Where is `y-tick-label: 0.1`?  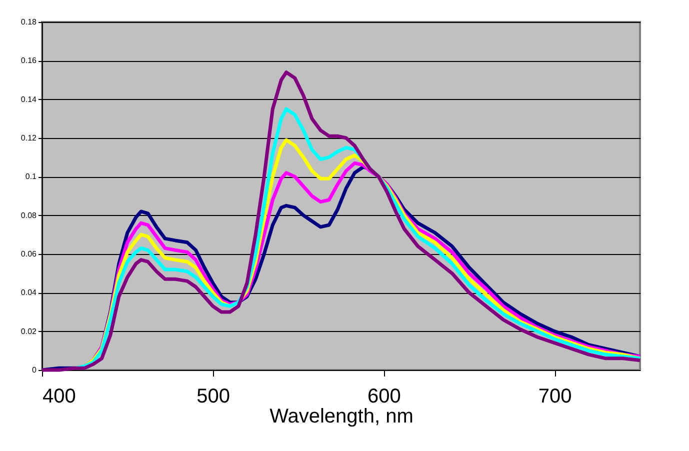 y-tick-label: 0.1 is located at coordinates (31, 177).